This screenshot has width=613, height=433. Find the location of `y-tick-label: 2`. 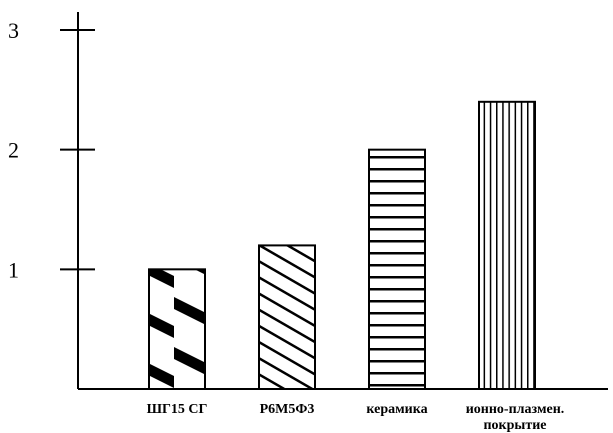

y-tick-label: 2 is located at coordinates (13, 150).